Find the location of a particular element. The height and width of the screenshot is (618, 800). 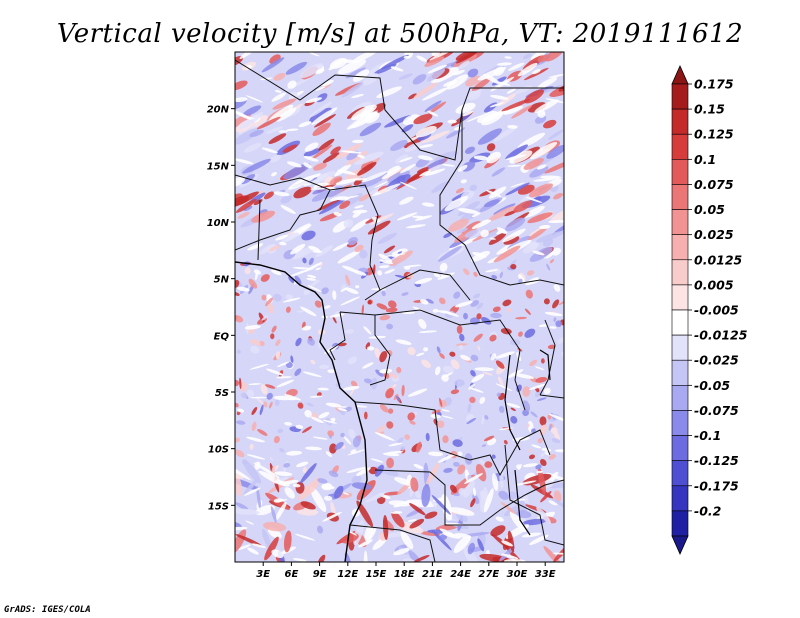

lon-tick-label: 15E is located at coordinates (376, 574).